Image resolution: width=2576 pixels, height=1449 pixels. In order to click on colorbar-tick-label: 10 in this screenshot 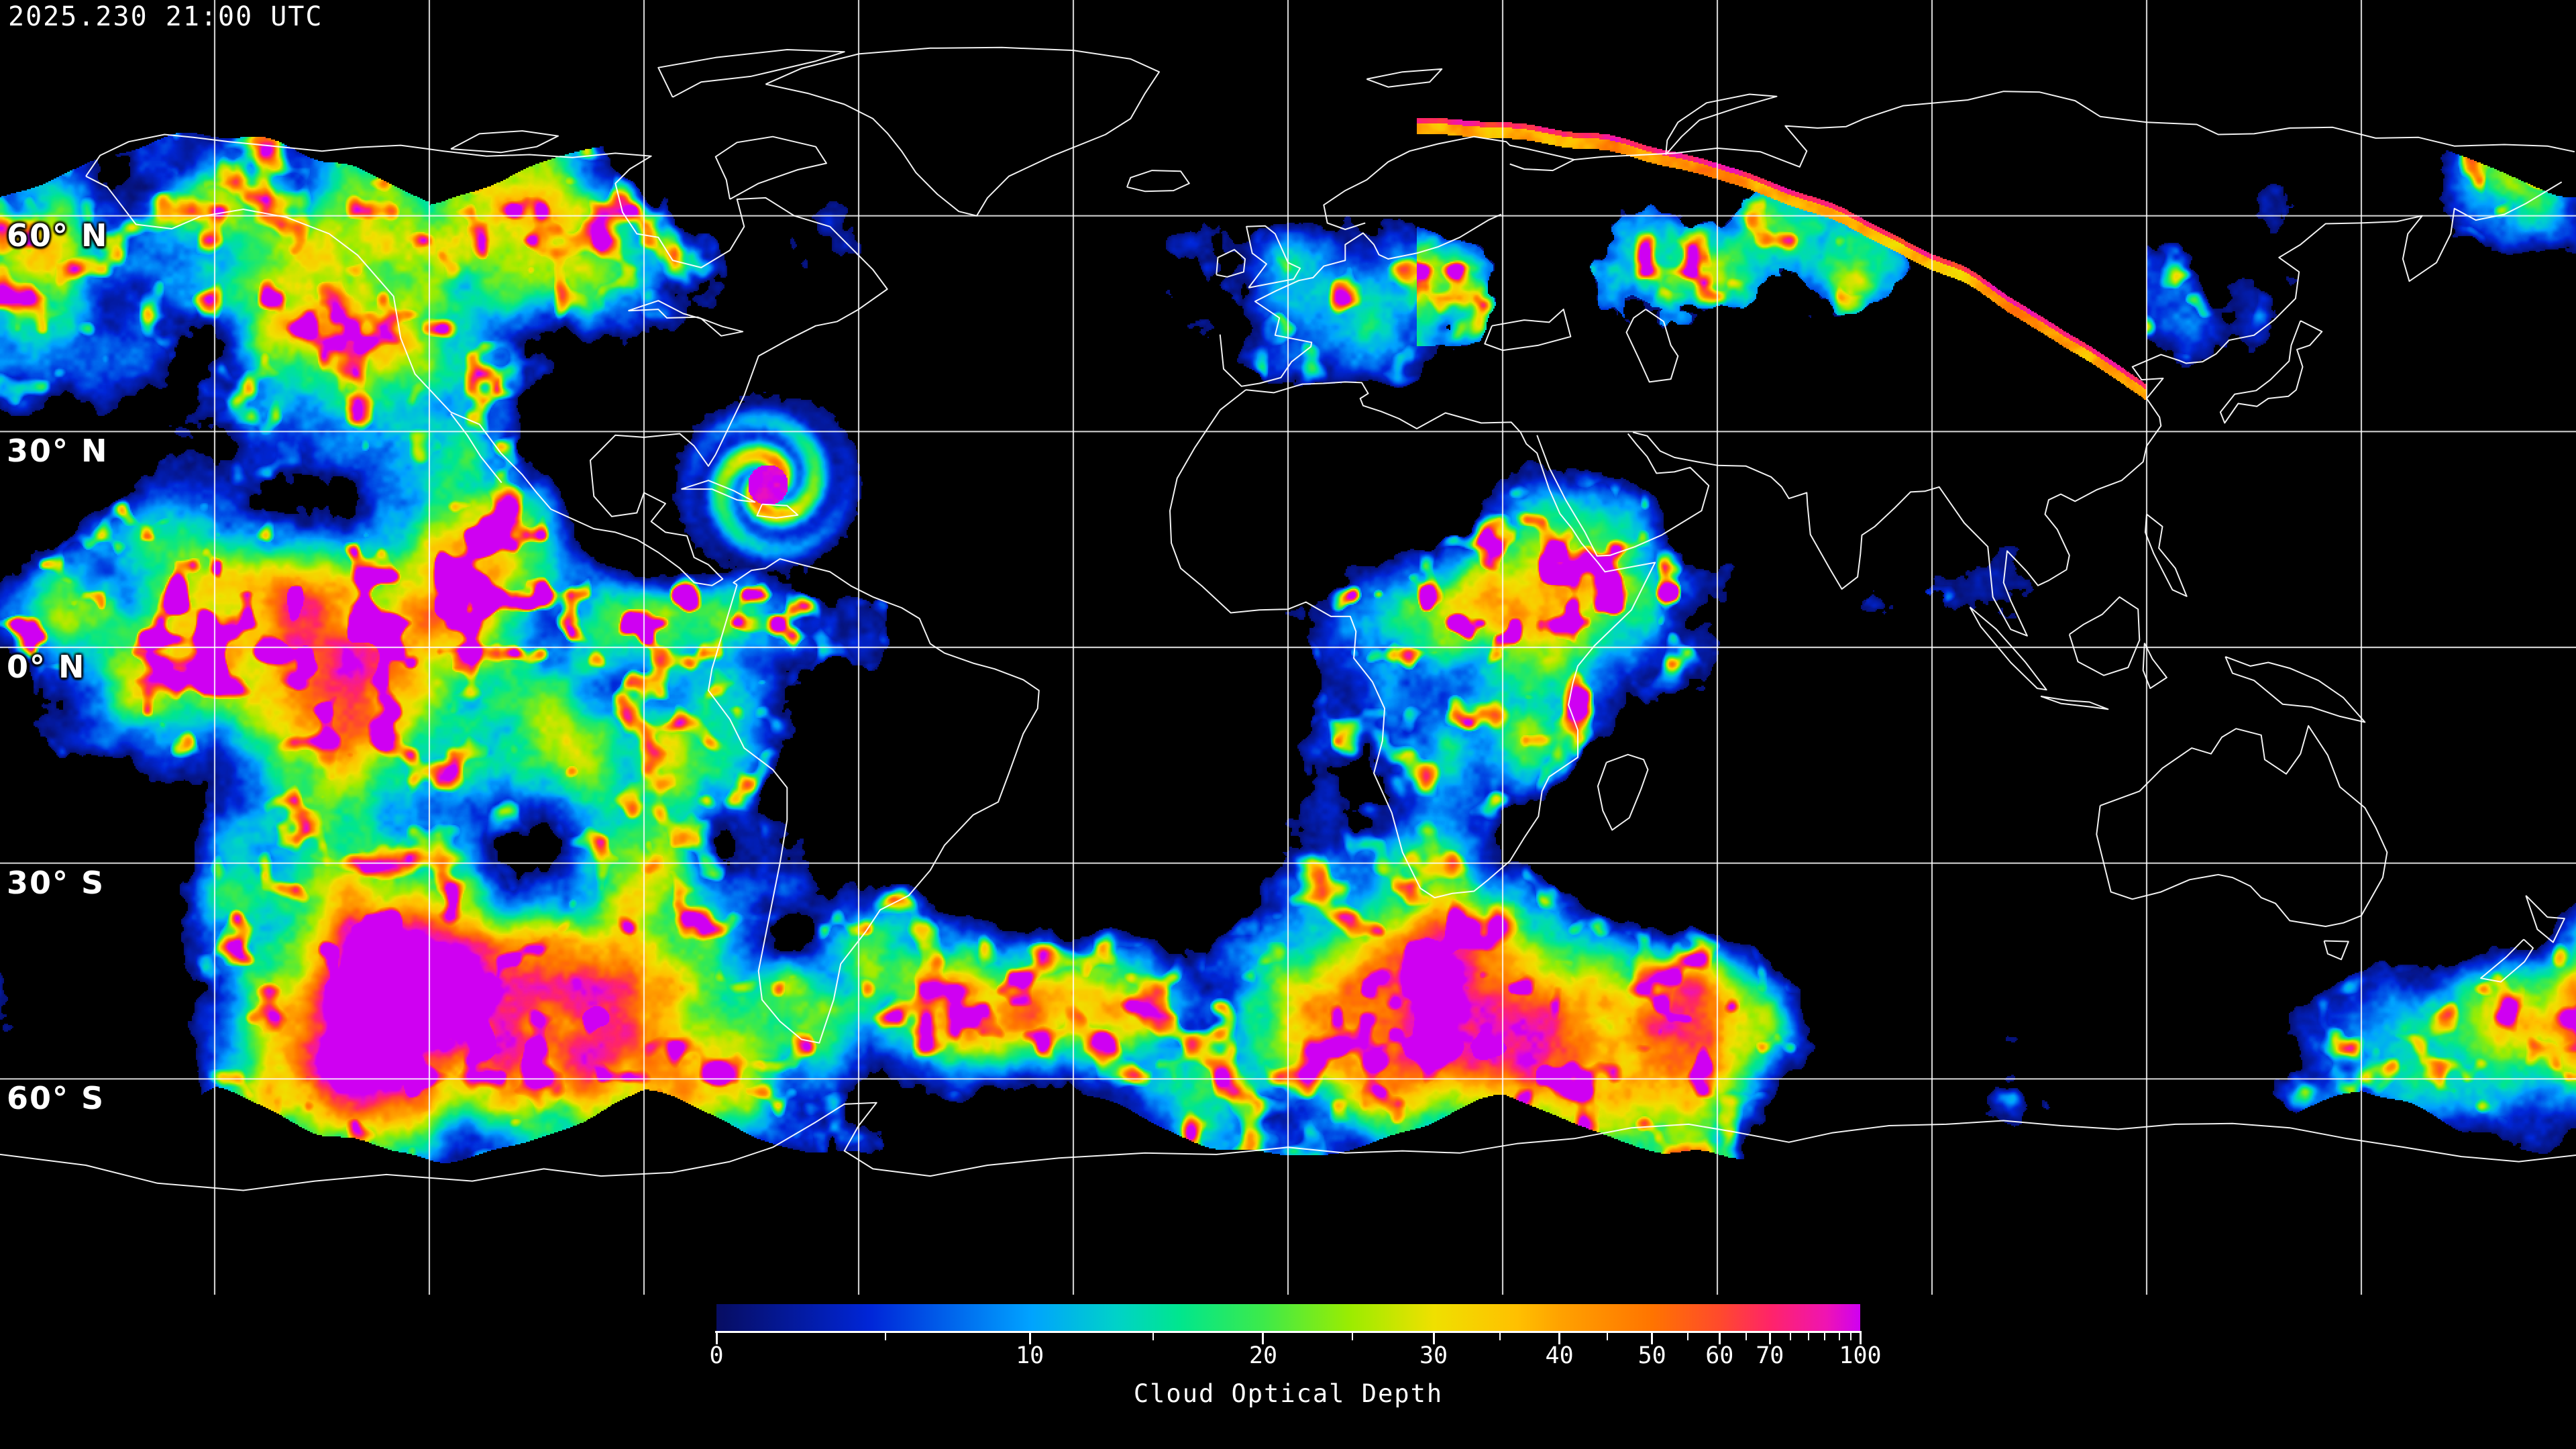, I will do `click(1030, 1355)`.